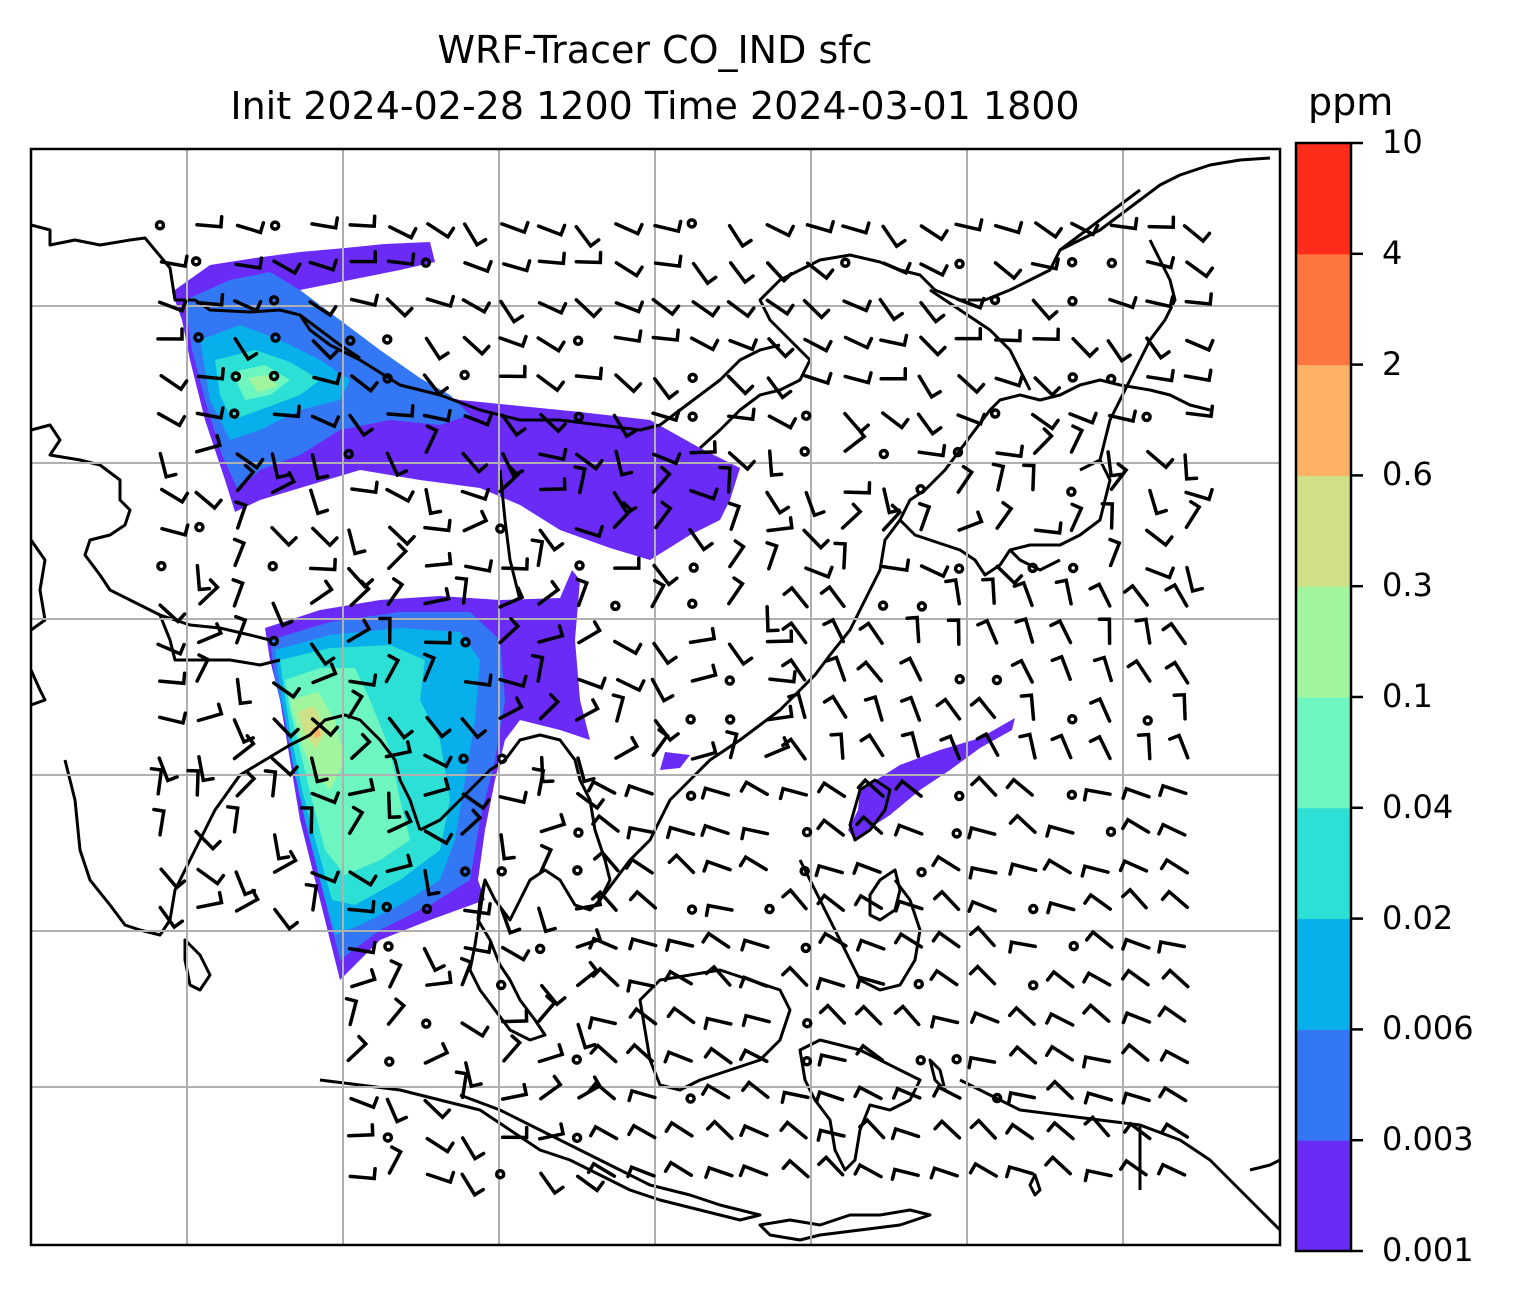 Image resolution: width=1528 pixels, height=1306 pixels. Describe the element at coordinates (427, 775) in the screenshot. I see `tracer-plume-south` at that location.